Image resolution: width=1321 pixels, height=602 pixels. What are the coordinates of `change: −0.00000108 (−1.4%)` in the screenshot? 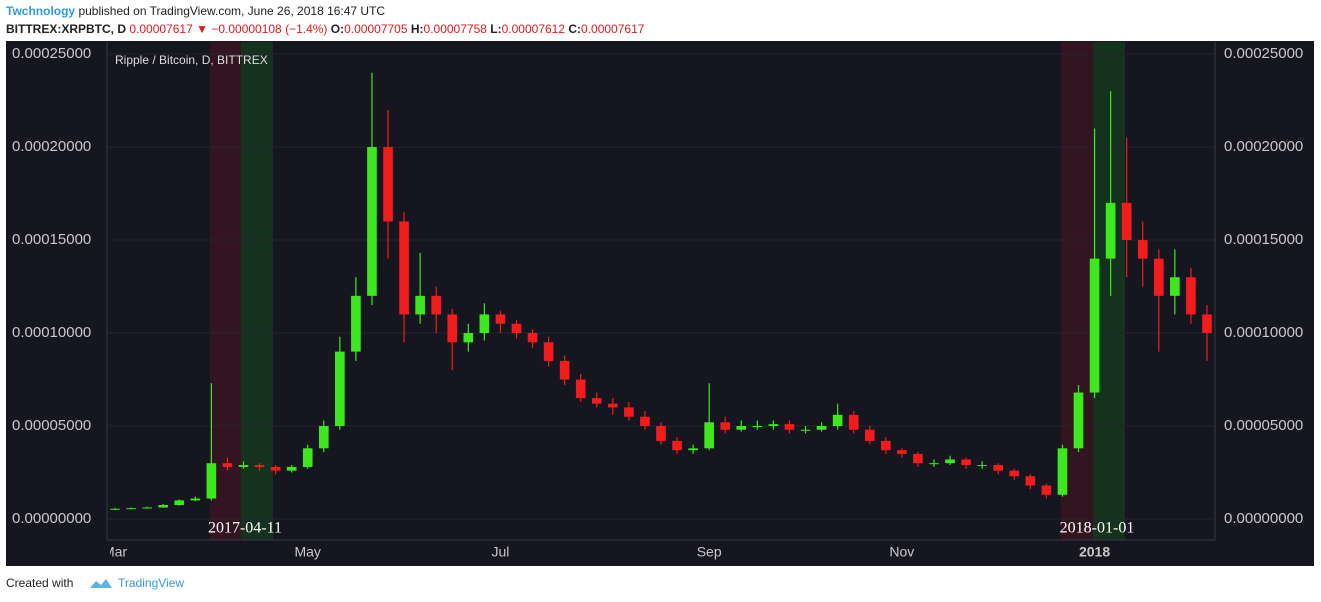 It's located at (269, 29).